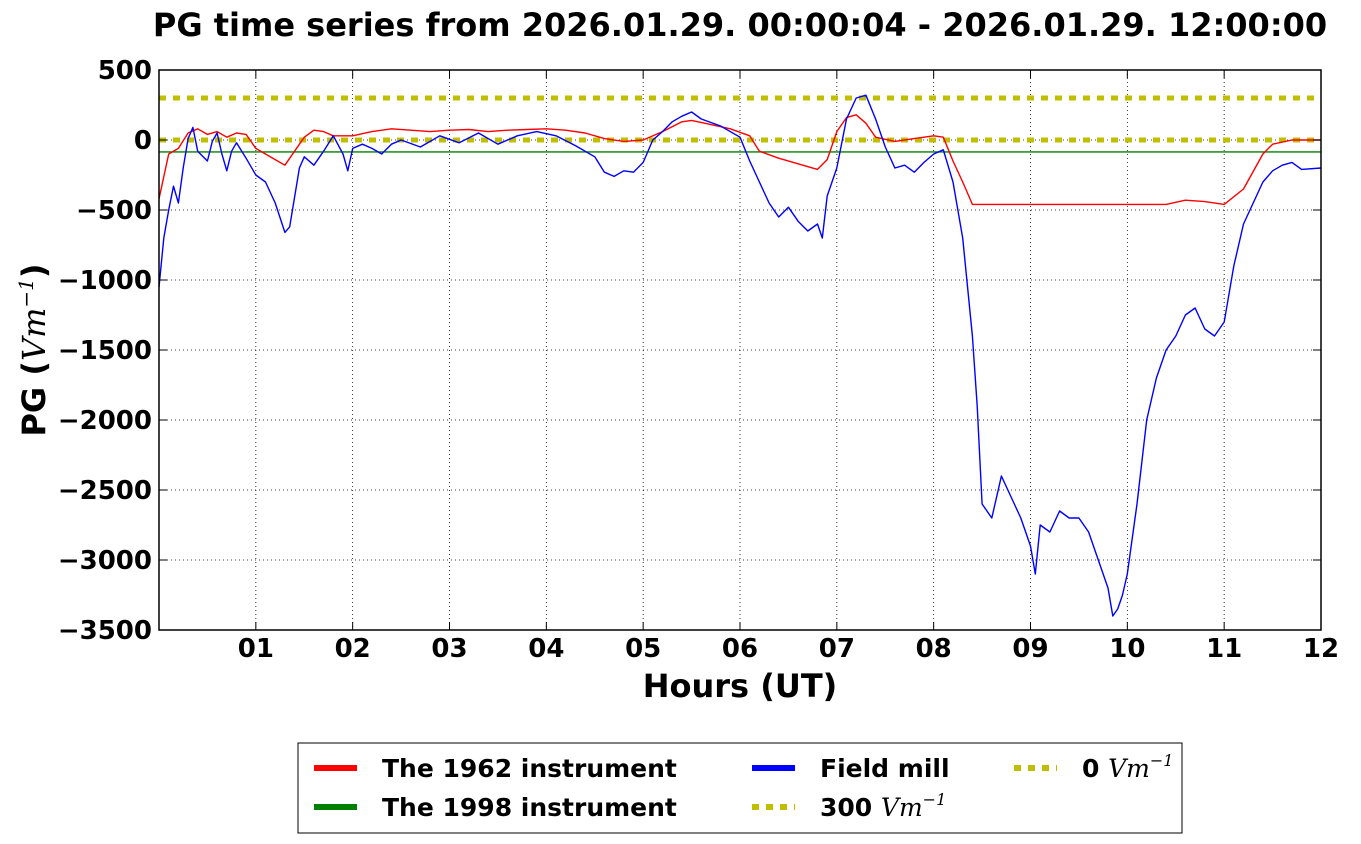 Image resolution: width=1361 pixels, height=844 pixels. I want to click on legend-box, so click(740, 788).